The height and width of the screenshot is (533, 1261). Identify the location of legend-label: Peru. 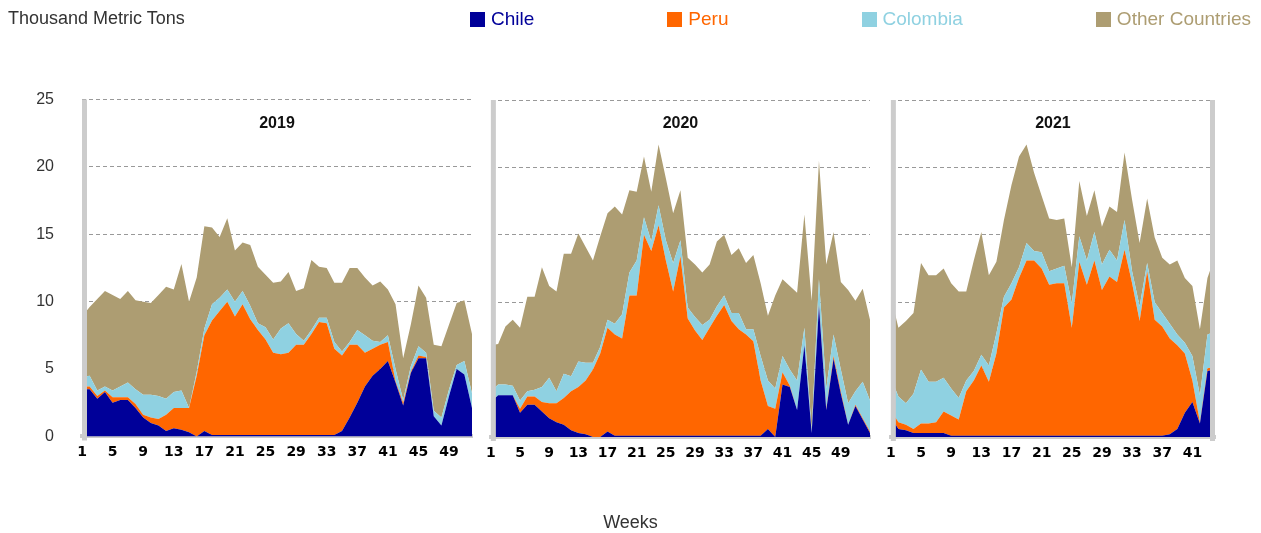
(708, 19).